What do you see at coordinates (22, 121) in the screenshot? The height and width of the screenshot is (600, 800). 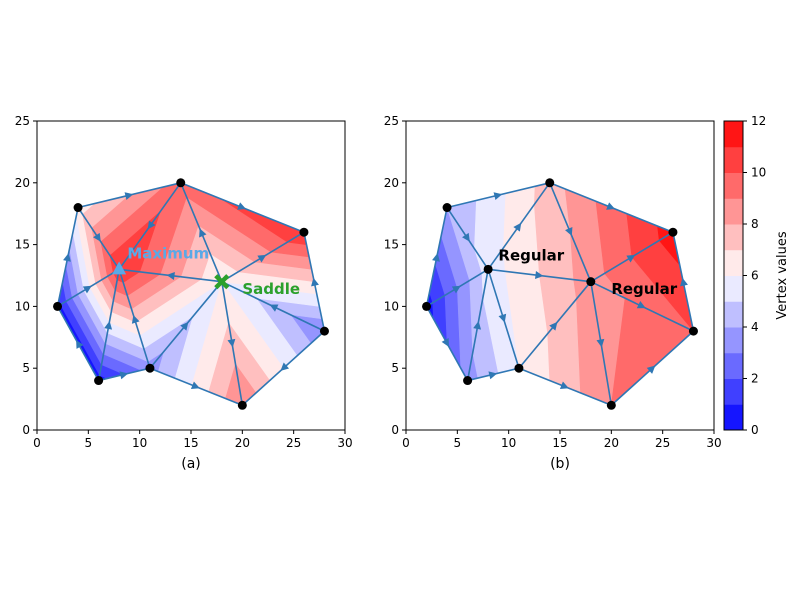 I see `y-tick-label: 25` at bounding box center [22, 121].